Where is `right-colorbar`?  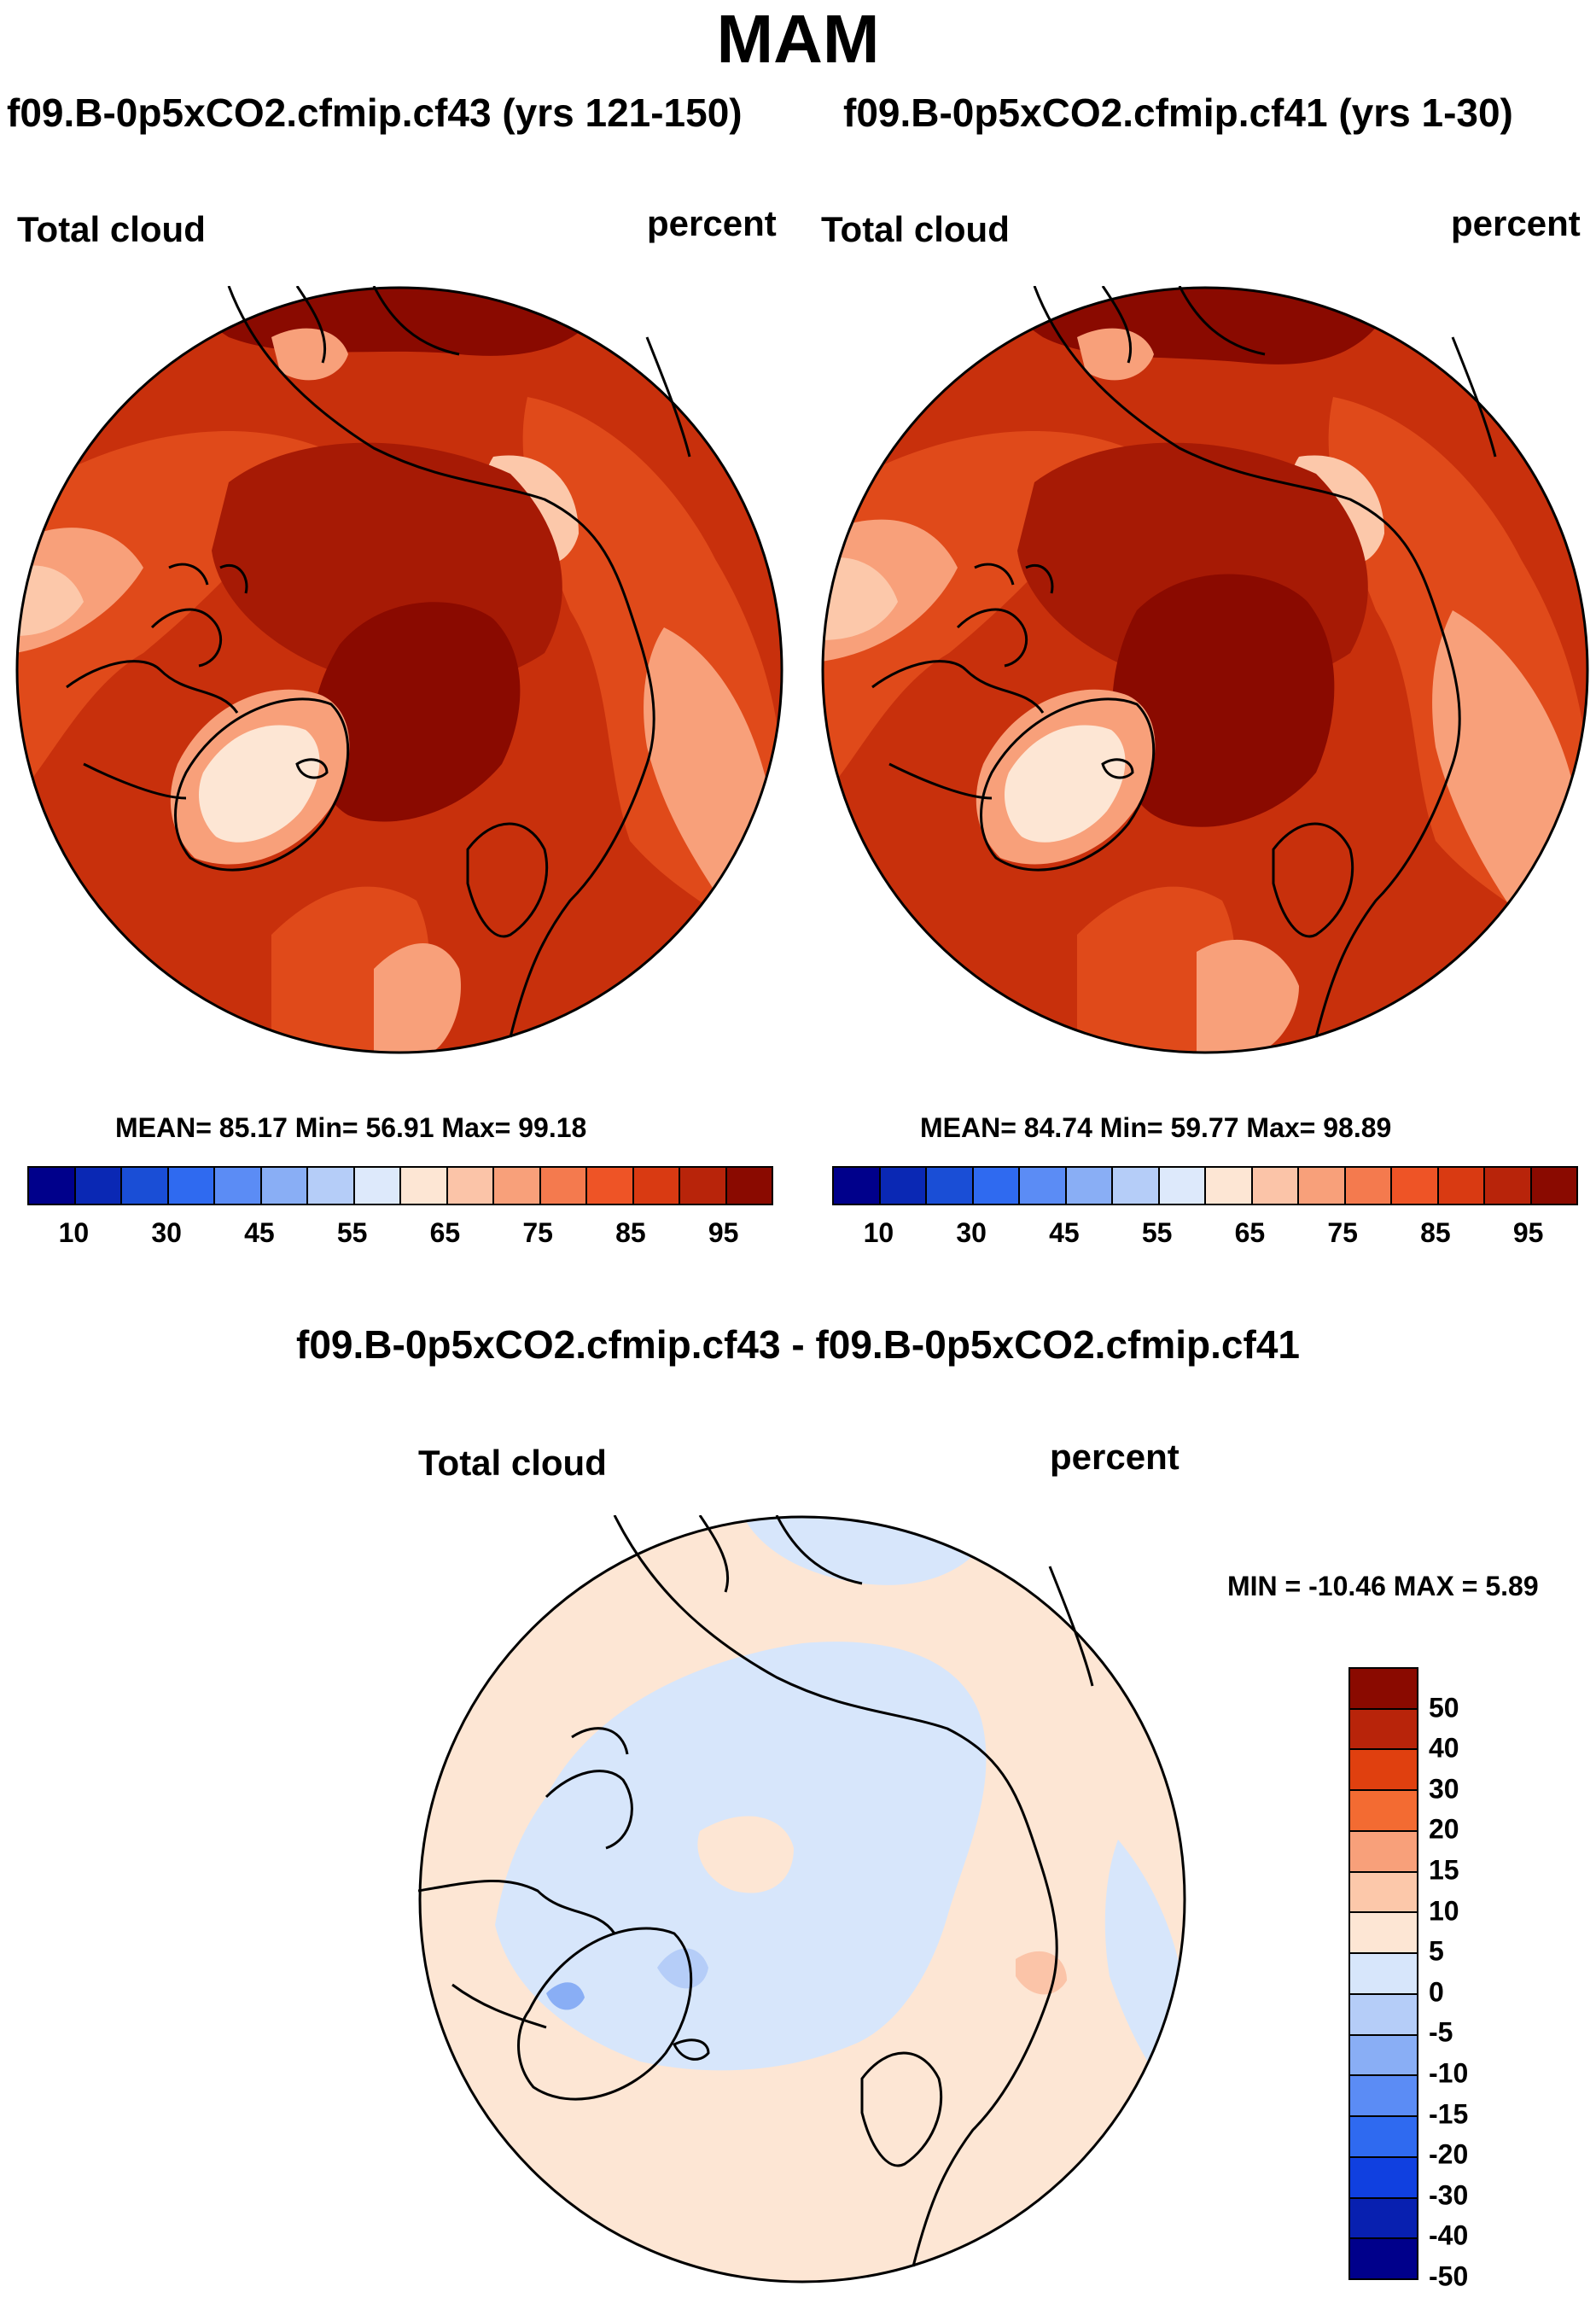 right-colorbar is located at coordinates (1205, 1185).